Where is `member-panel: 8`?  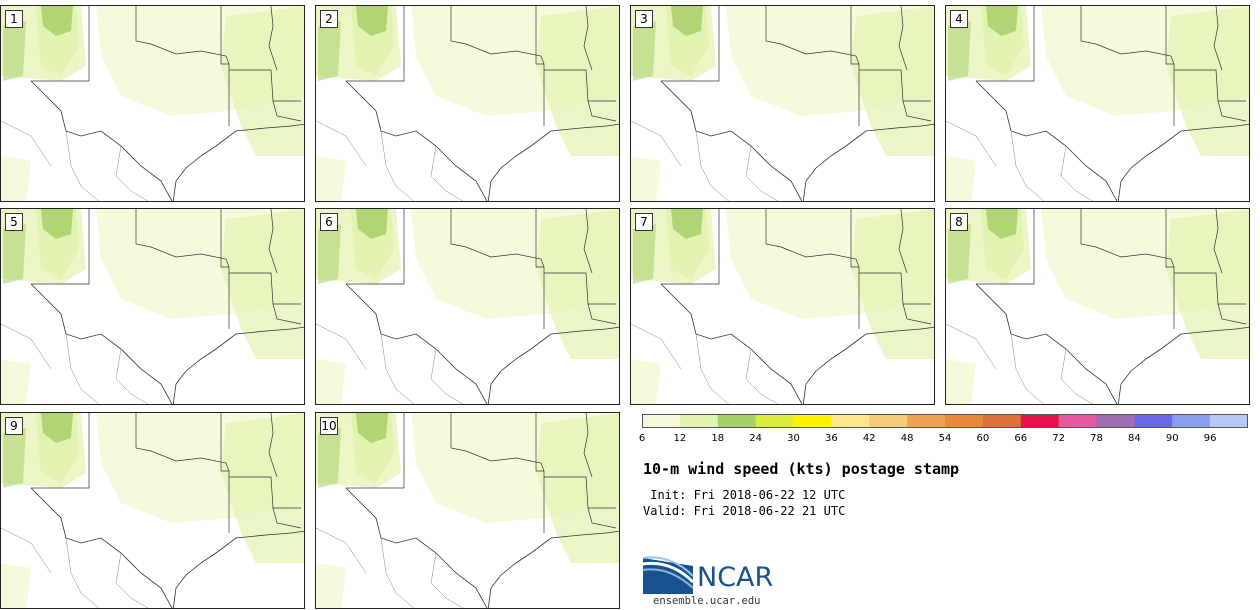
member-panel: 8 is located at coordinates (1097, 306).